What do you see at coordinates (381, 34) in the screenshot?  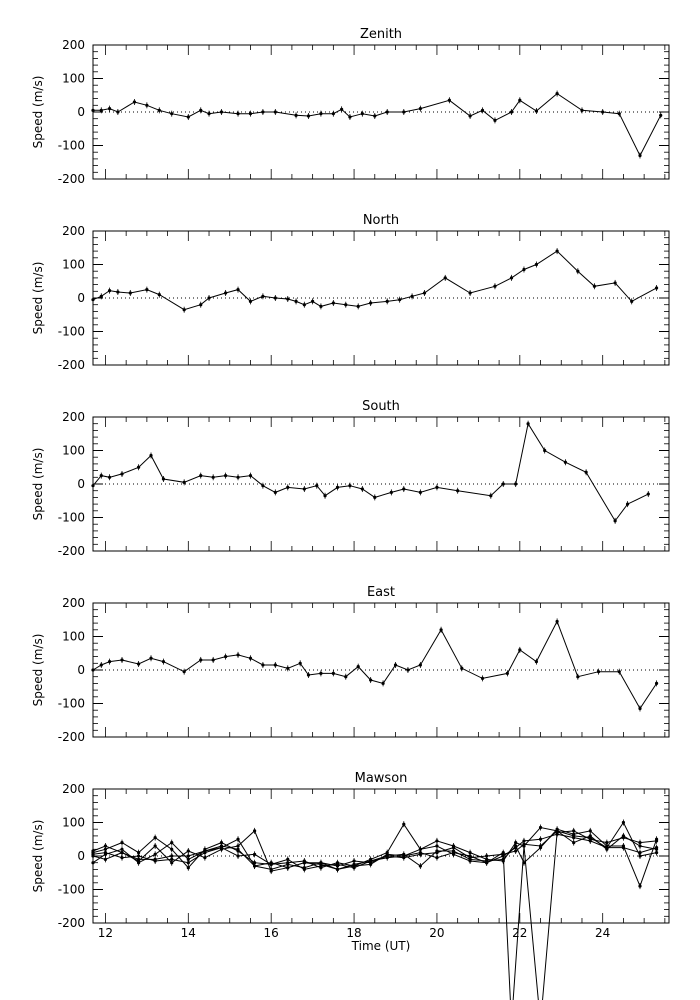 I see `panel-title: Zenith` at bounding box center [381, 34].